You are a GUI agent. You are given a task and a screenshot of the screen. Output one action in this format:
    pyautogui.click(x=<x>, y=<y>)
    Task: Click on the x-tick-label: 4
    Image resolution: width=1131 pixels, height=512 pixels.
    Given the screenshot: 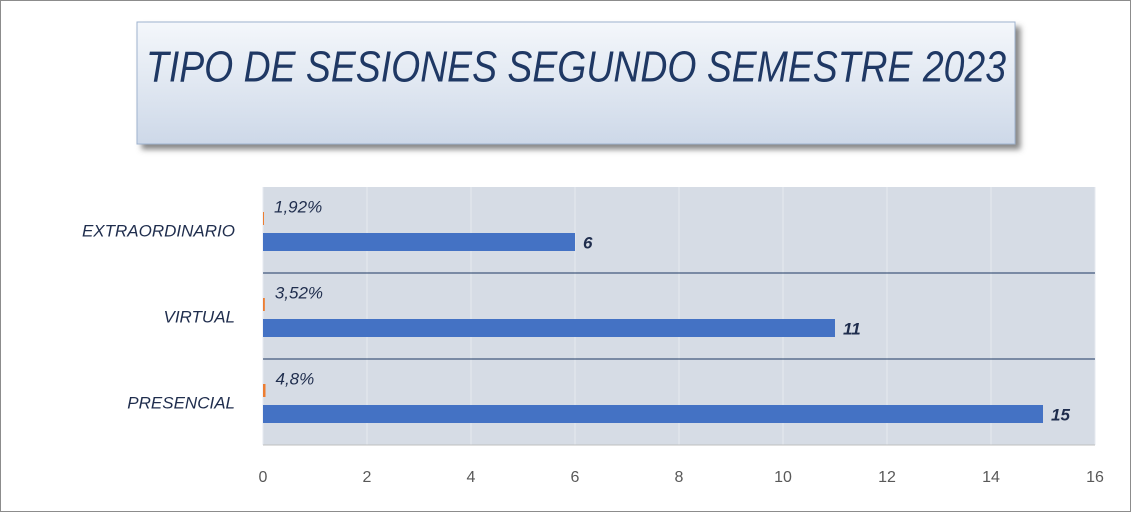 What is the action you would take?
    pyautogui.click(x=471, y=477)
    